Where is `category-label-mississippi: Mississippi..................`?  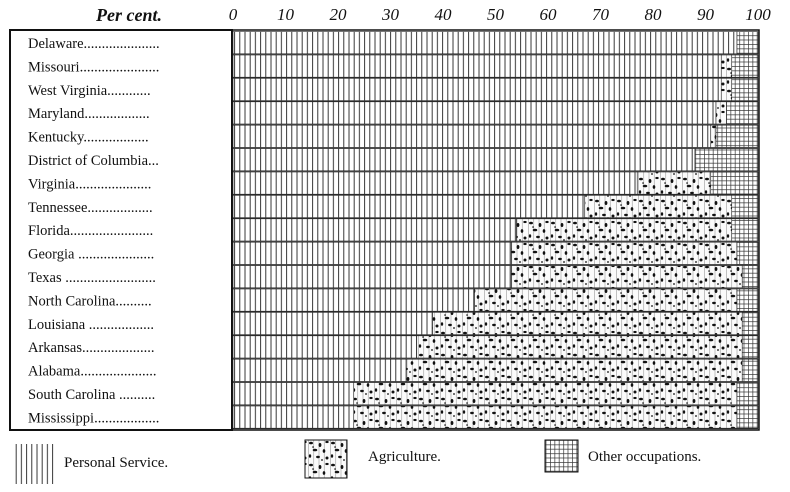
category-label-mississippi: Mississippi.................. is located at coordinates (93, 418).